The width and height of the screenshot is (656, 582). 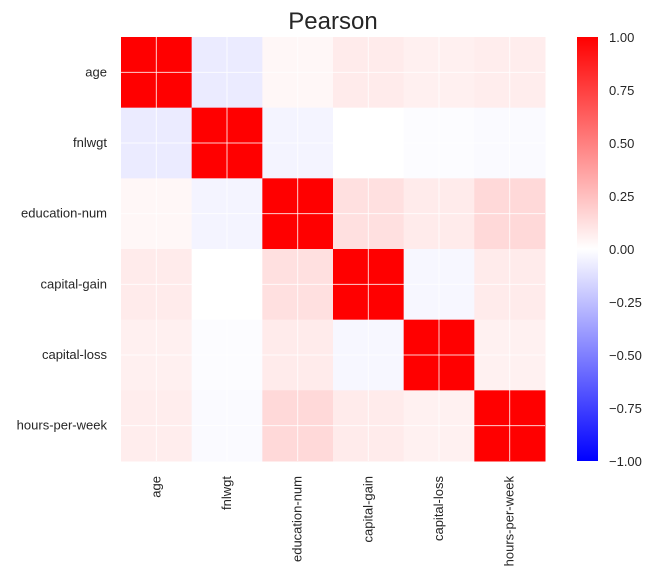 I want to click on x-tick-label: capital-loss, so click(x=438, y=509).